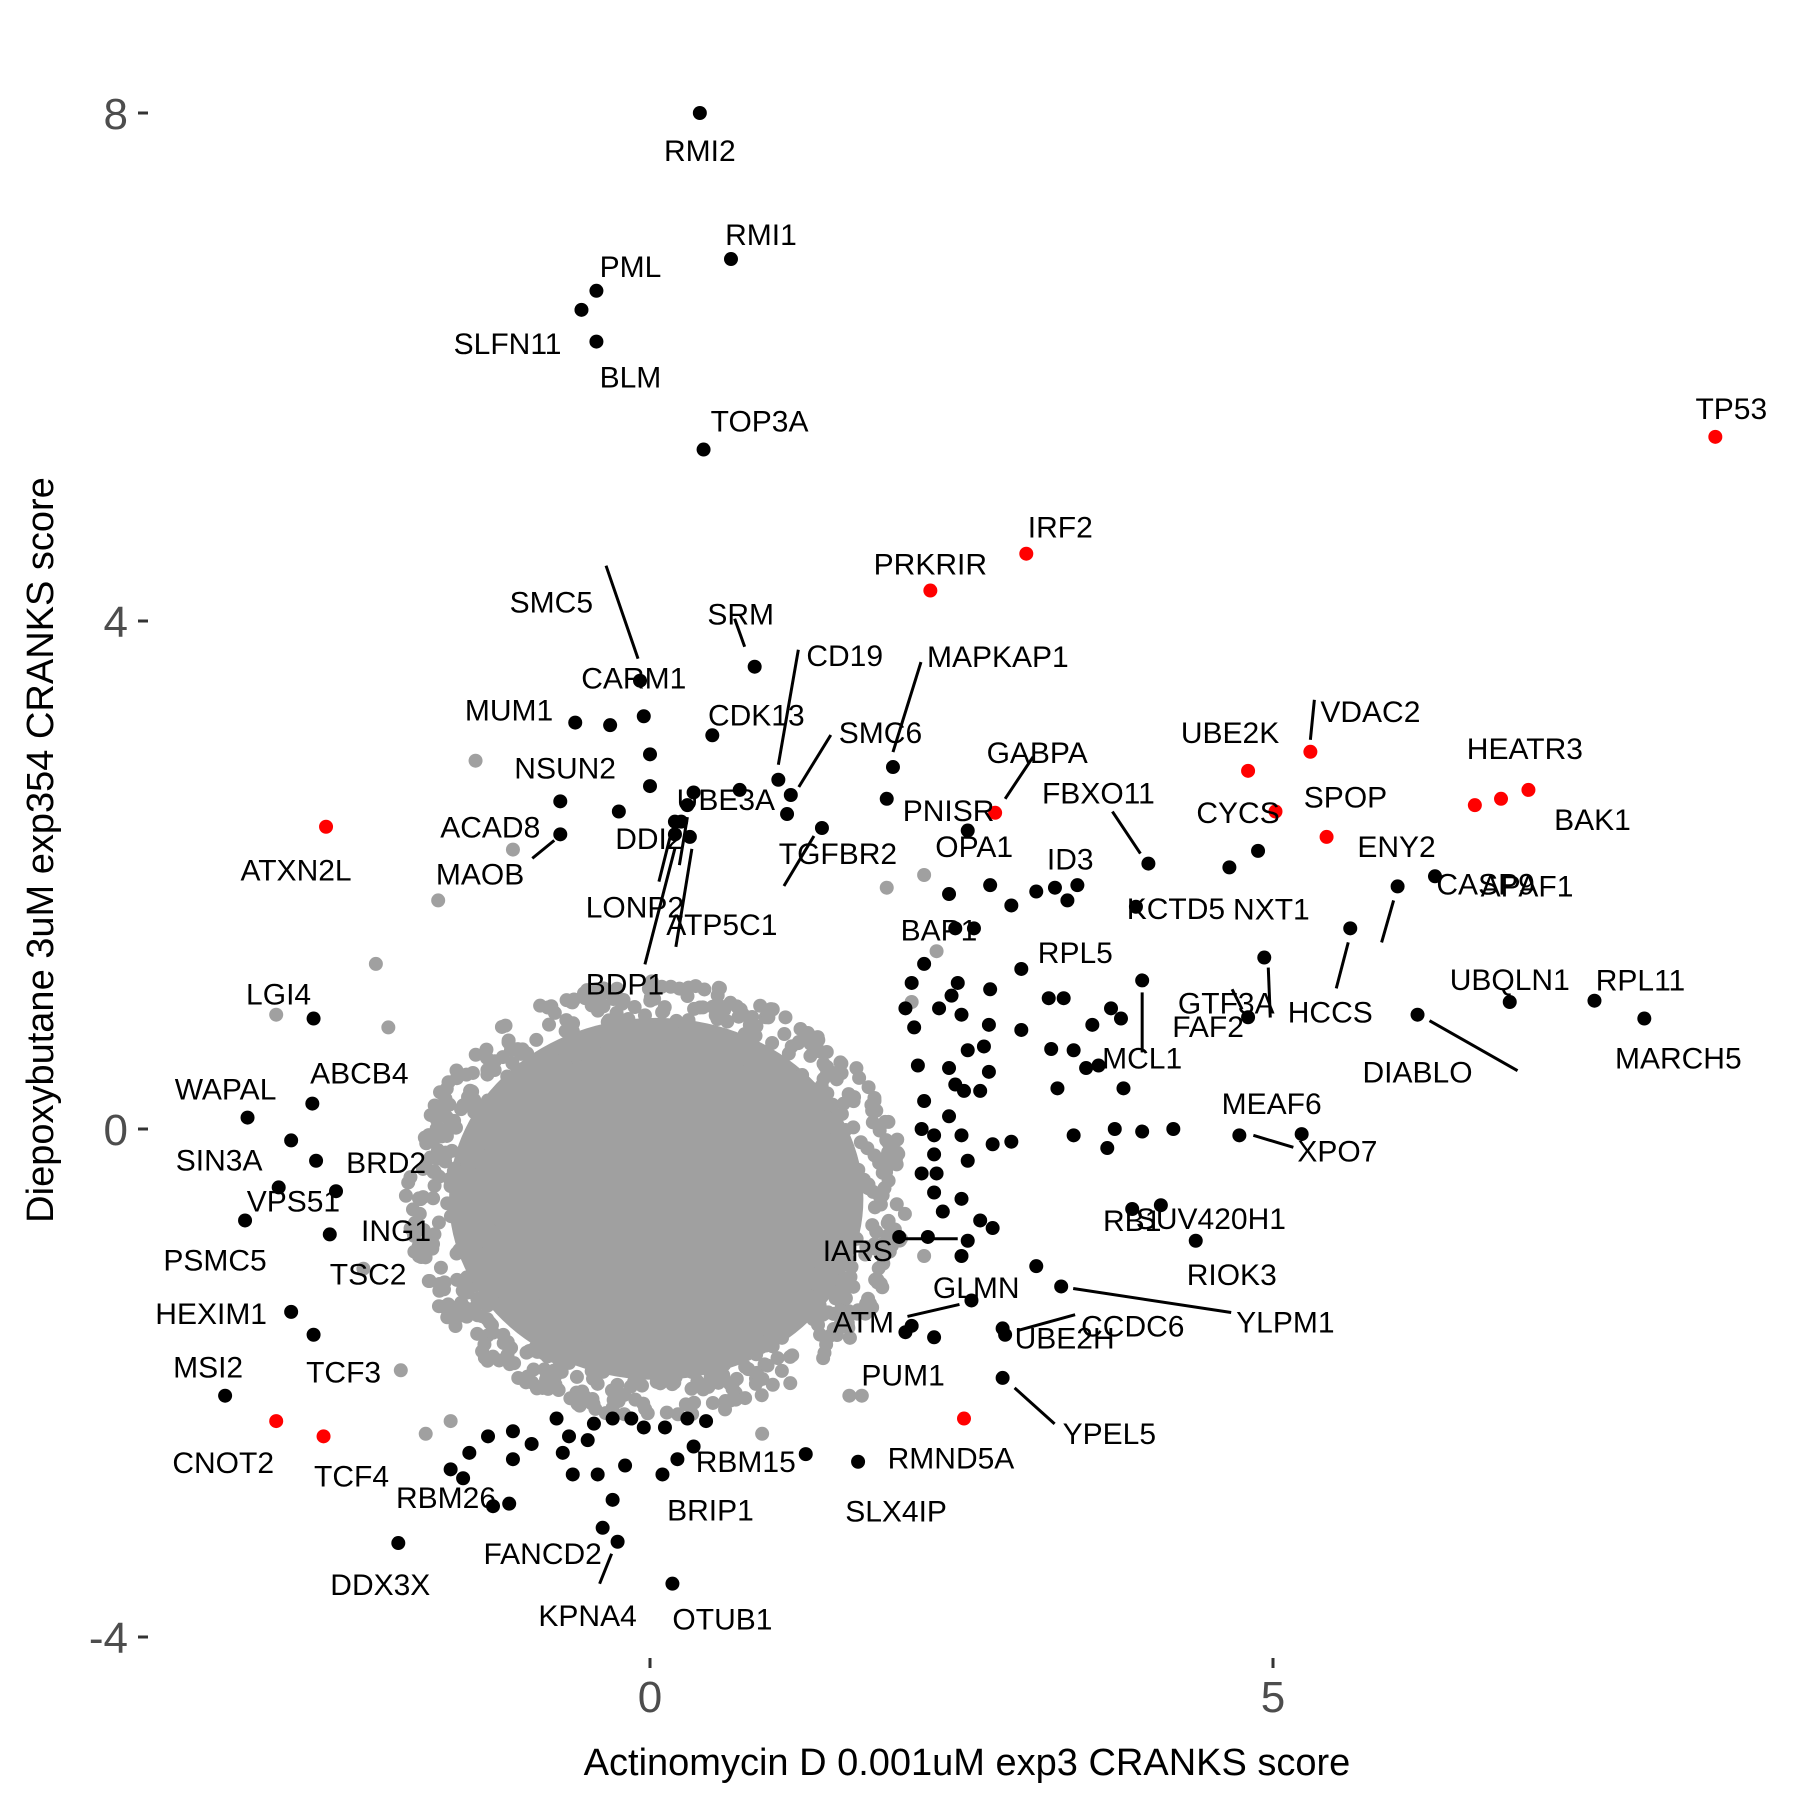 The width and height of the screenshot is (1800, 1805). What do you see at coordinates (746, 1462) in the screenshot?
I see `label-rbm15: RBM15` at bounding box center [746, 1462].